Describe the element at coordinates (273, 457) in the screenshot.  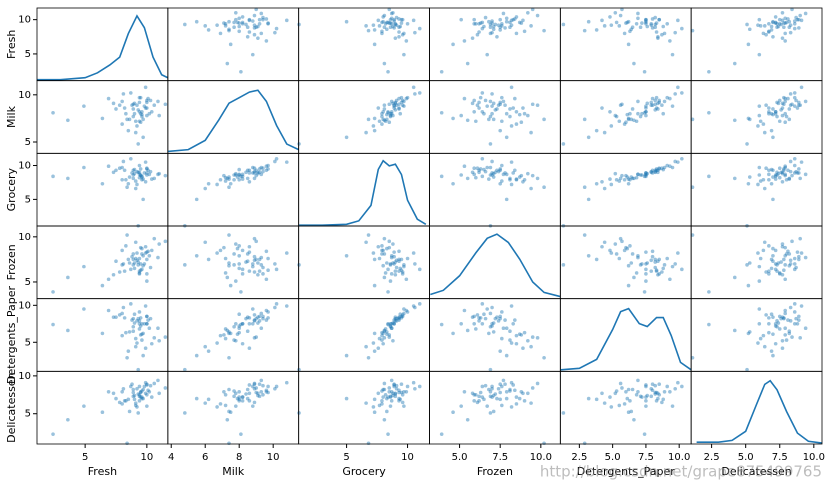
I see `x-tick-label: 10` at that location.